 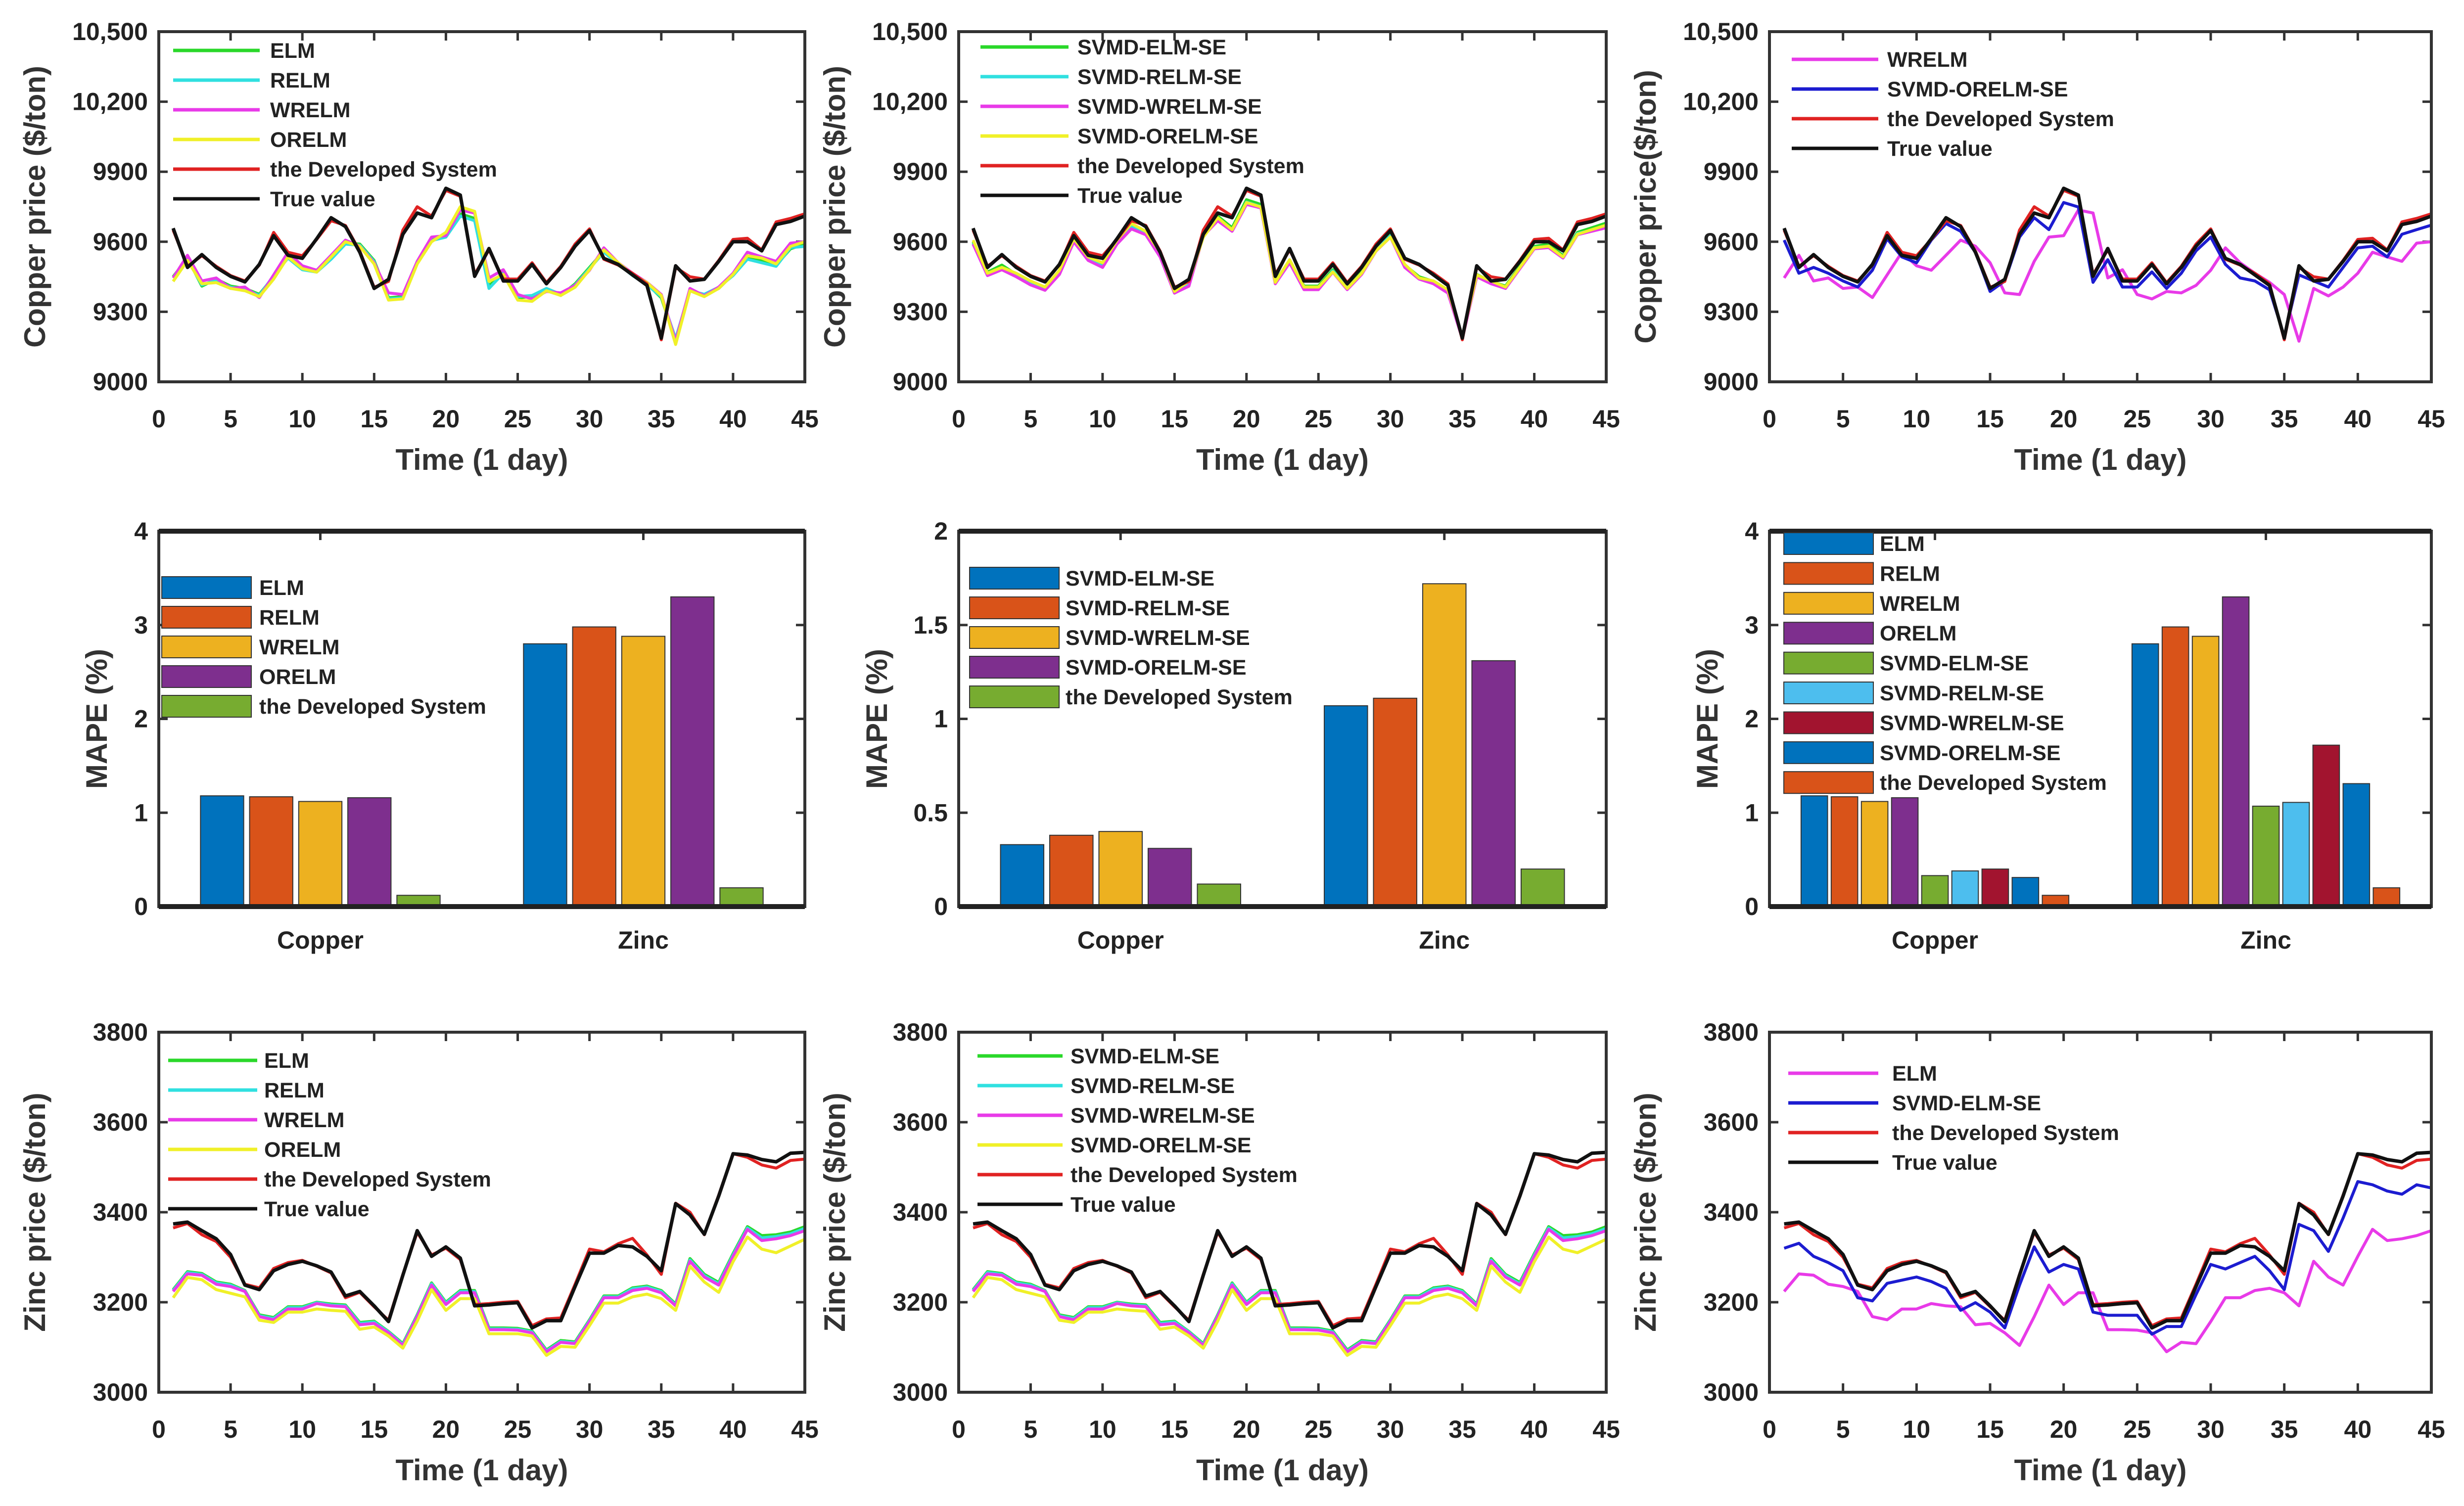 I want to click on series-line-svmd-elm-se, so click(x=2107, y=1258).